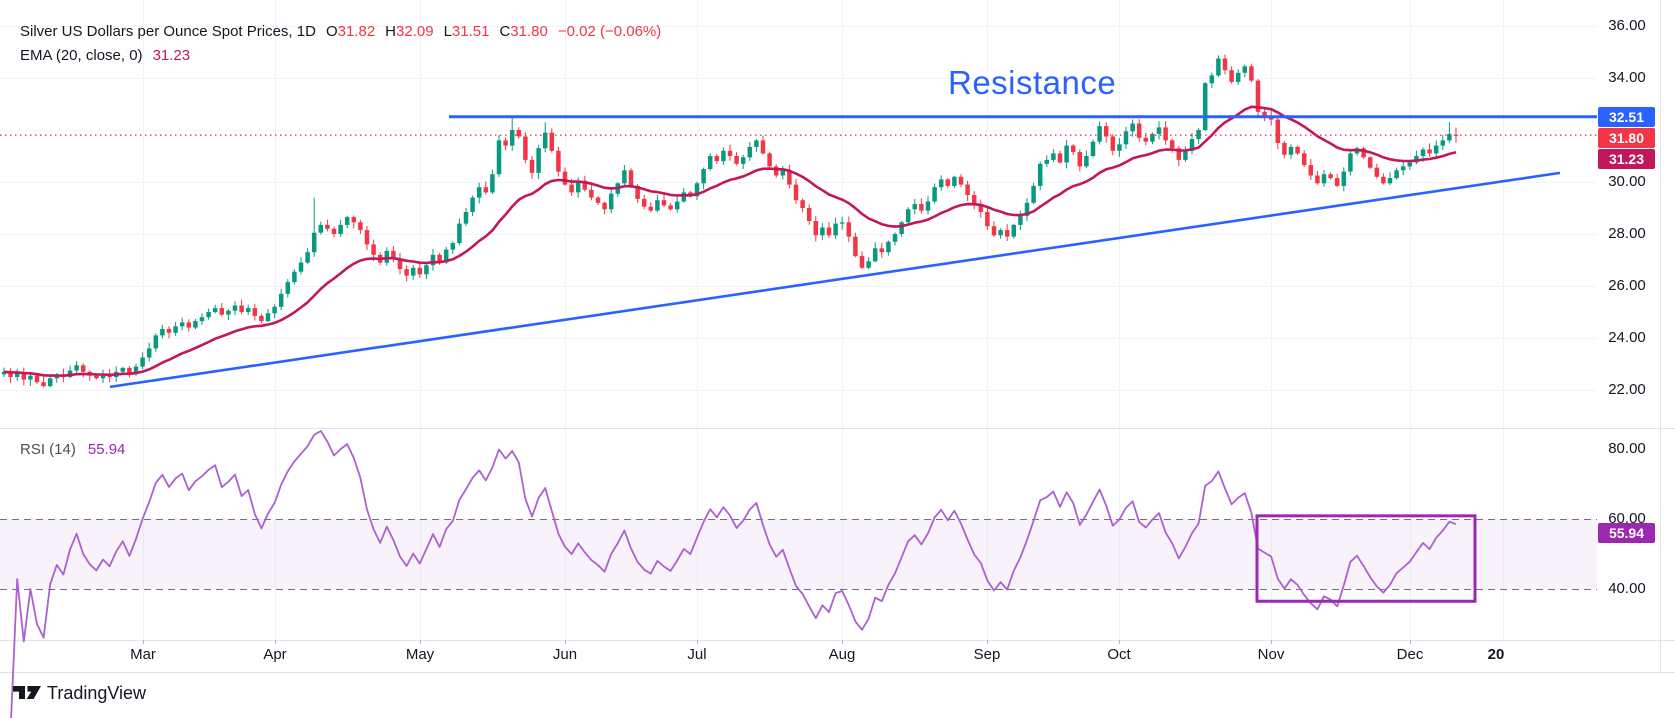 This screenshot has width=1675, height=718. What do you see at coordinates (1366, 558) in the screenshot?
I see `rsi-highlight-rectangle` at bounding box center [1366, 558].